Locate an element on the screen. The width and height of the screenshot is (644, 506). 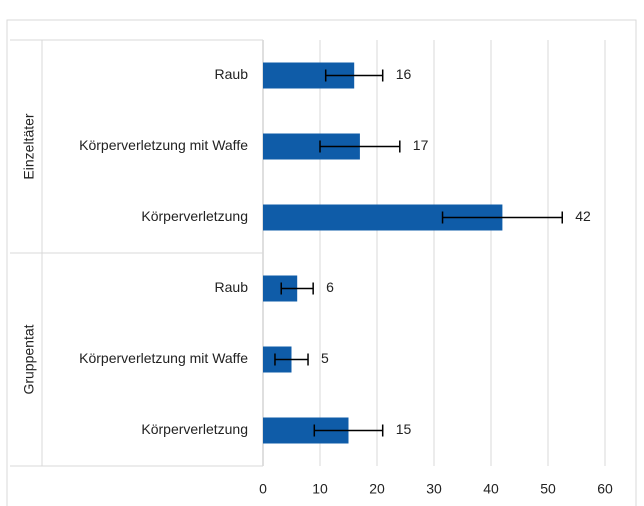
data-label: 42 is located at coordinates (583, 216).